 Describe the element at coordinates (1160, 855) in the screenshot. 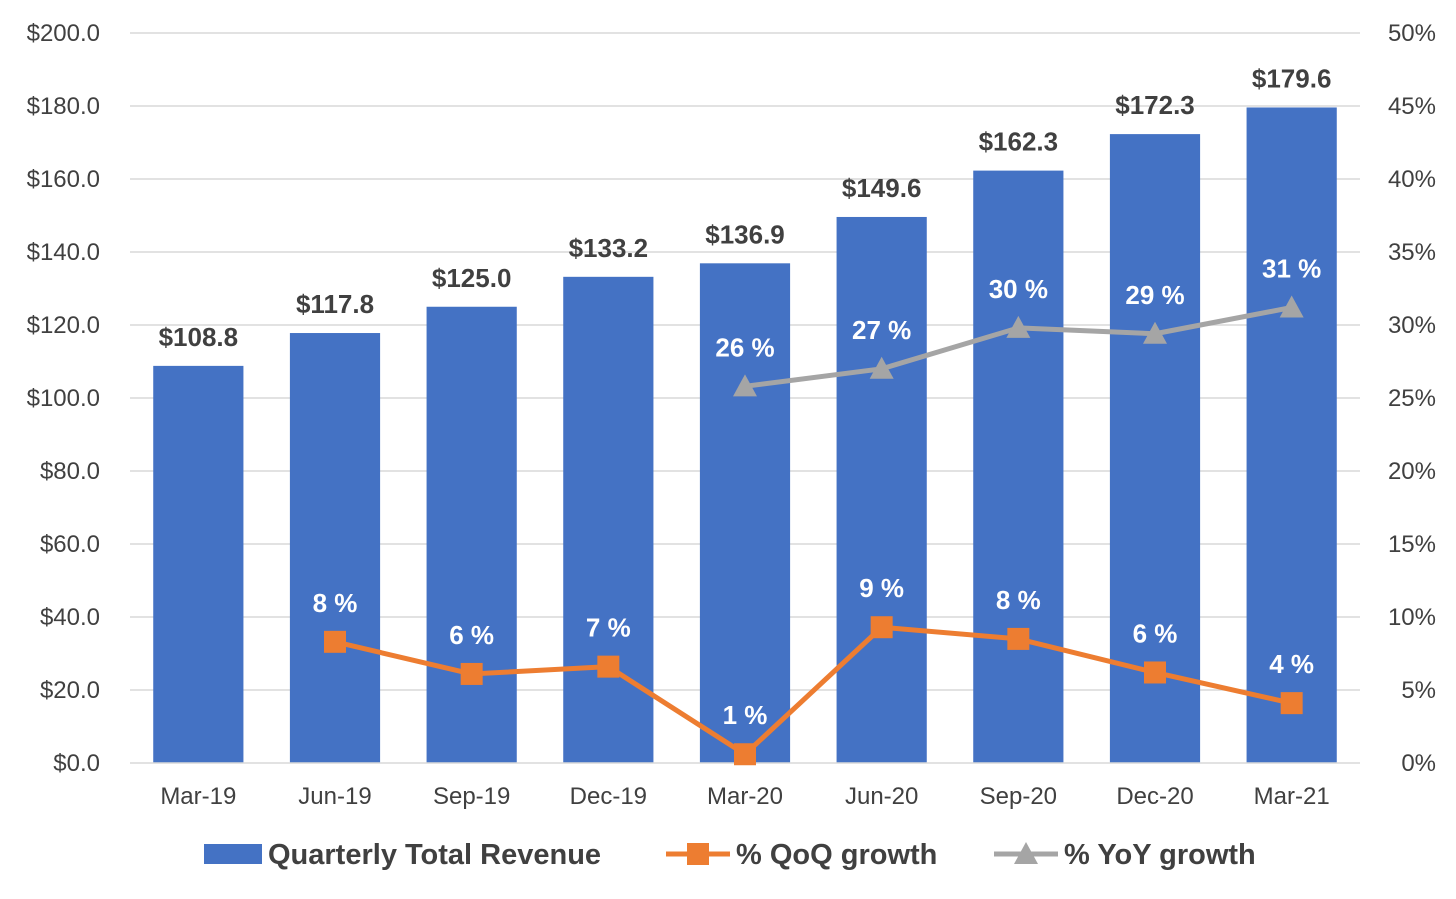

I see `legend-label-yoy: % YoY growth` at that location.